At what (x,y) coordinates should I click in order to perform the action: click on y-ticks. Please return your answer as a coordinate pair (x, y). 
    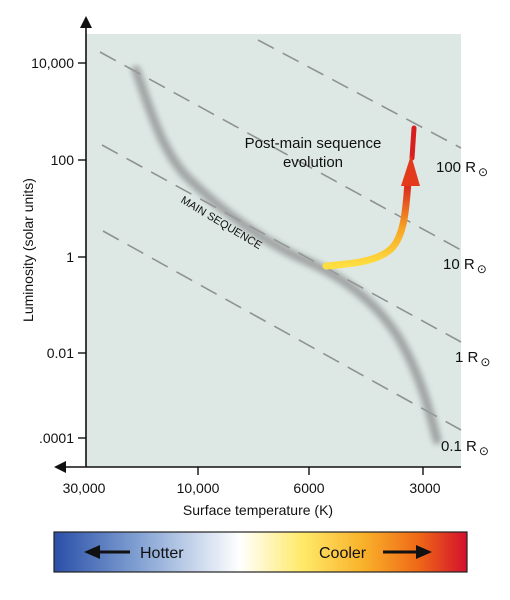
    Looking at the image, I should click on (82, 250).